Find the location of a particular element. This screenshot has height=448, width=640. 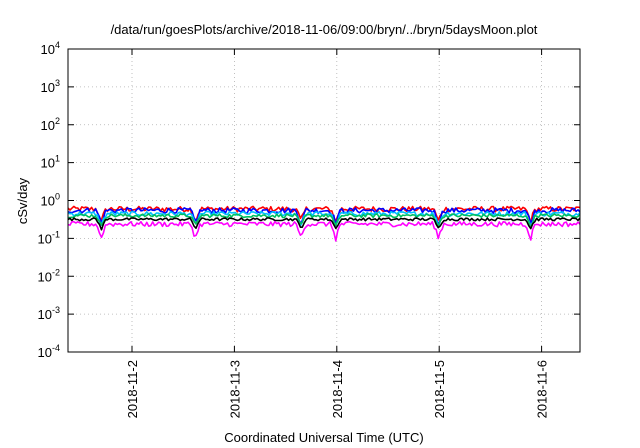

y-tick-label: 10⁻⁴ is located at coordinates (49, 351).